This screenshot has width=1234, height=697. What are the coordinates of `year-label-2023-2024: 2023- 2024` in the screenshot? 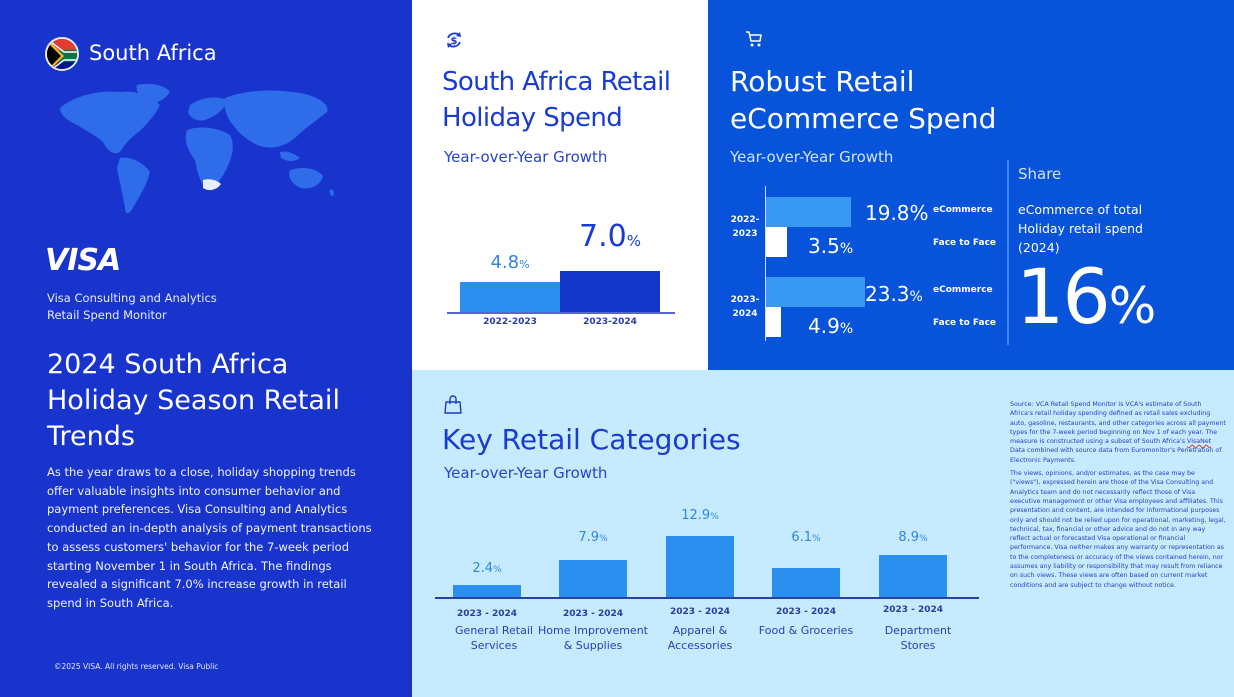 It's located at (745, 307).